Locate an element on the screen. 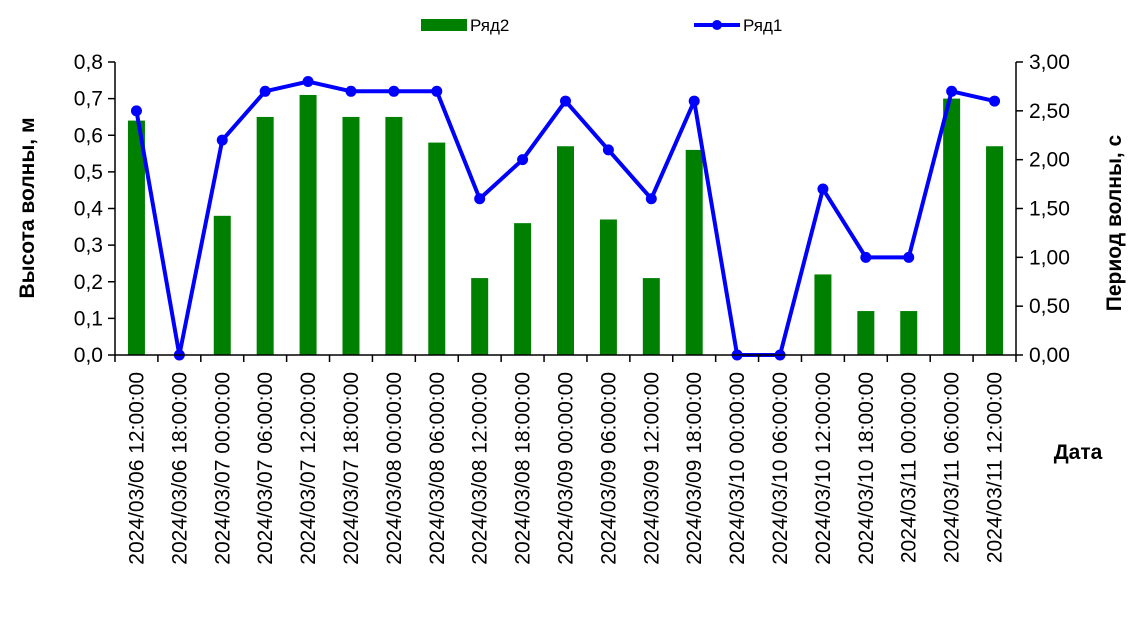 The height and width of the screenshot is (617, 1132). left-tick-label: 0,7 is located at coordinates (88, 99).